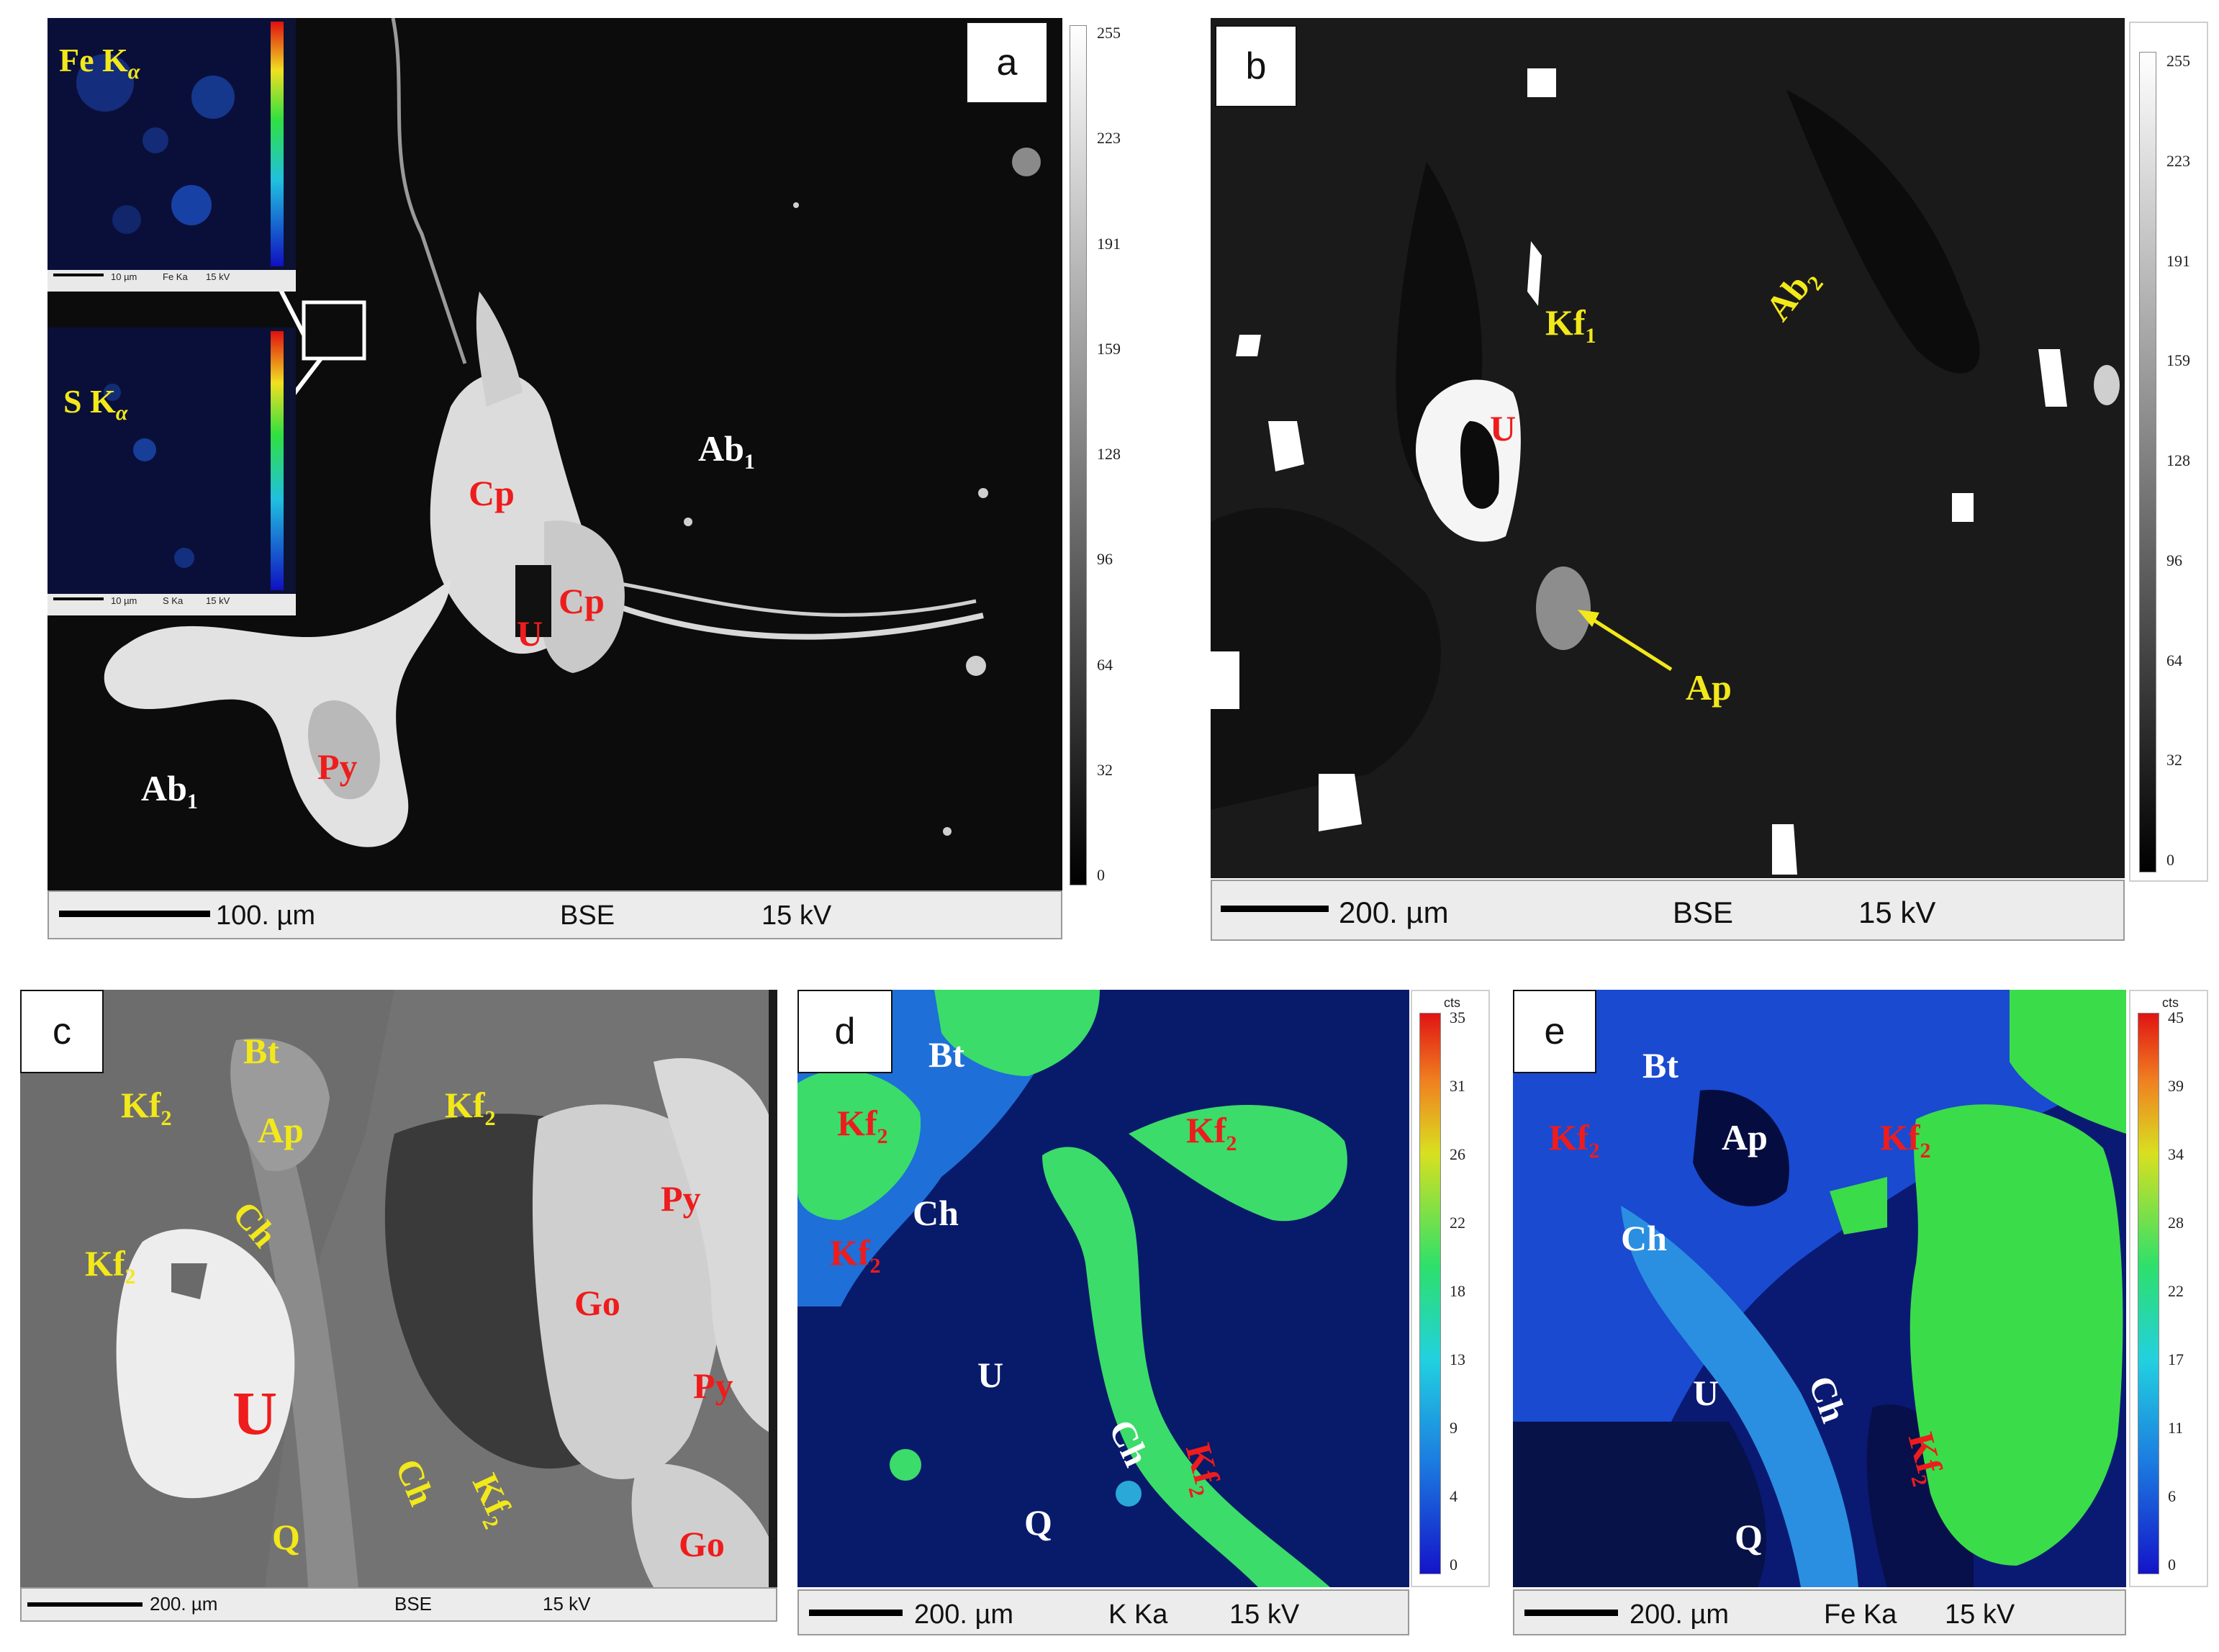  Describe the element at coordinates (172, 471) in the screenshot. I see `s-map-inset: S Kα 10 µm S Ka 15 kV` at that location.